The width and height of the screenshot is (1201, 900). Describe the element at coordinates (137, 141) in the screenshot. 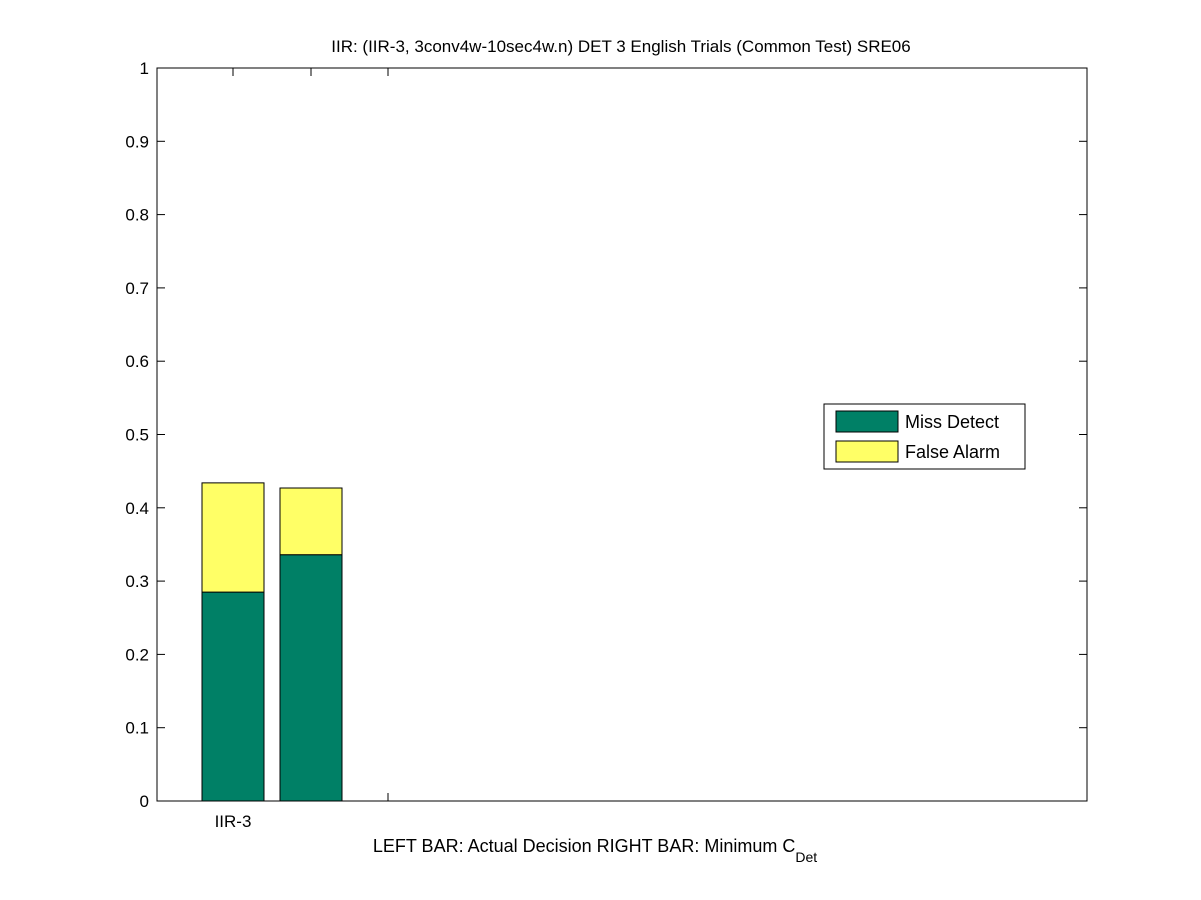

I see `y-tick-label: 0.9` at that location.